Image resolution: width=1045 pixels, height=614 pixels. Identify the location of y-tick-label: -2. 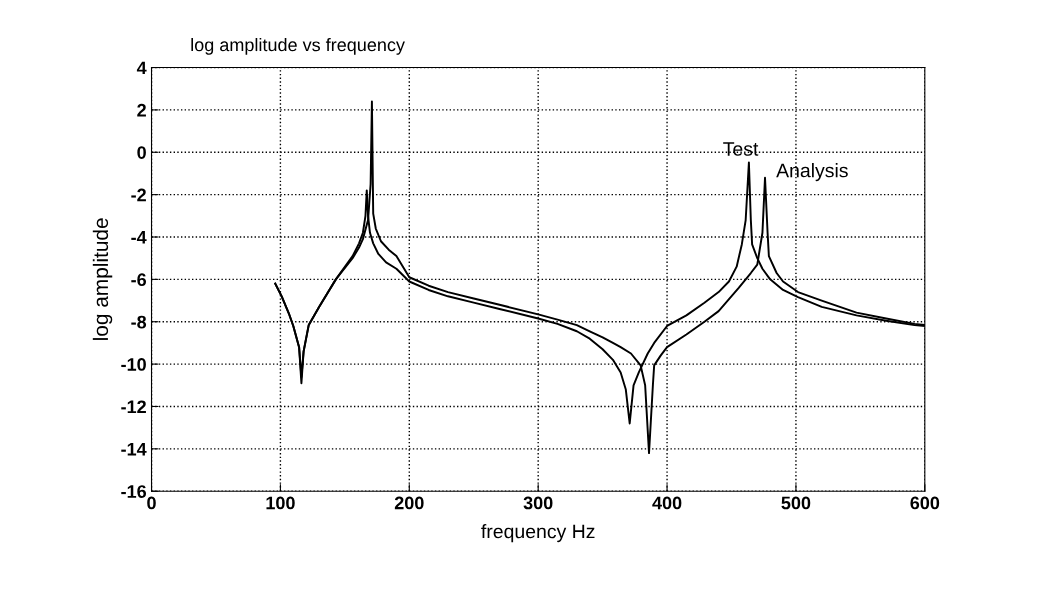
(138, 195).